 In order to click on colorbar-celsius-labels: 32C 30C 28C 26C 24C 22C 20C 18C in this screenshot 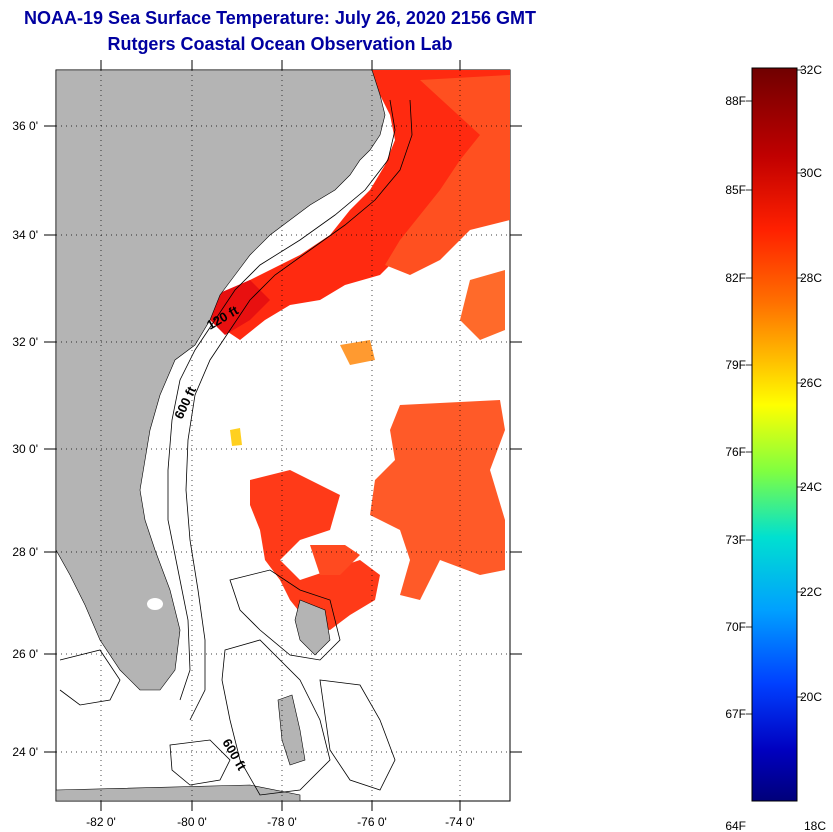, I will do `click(813, 447)`.